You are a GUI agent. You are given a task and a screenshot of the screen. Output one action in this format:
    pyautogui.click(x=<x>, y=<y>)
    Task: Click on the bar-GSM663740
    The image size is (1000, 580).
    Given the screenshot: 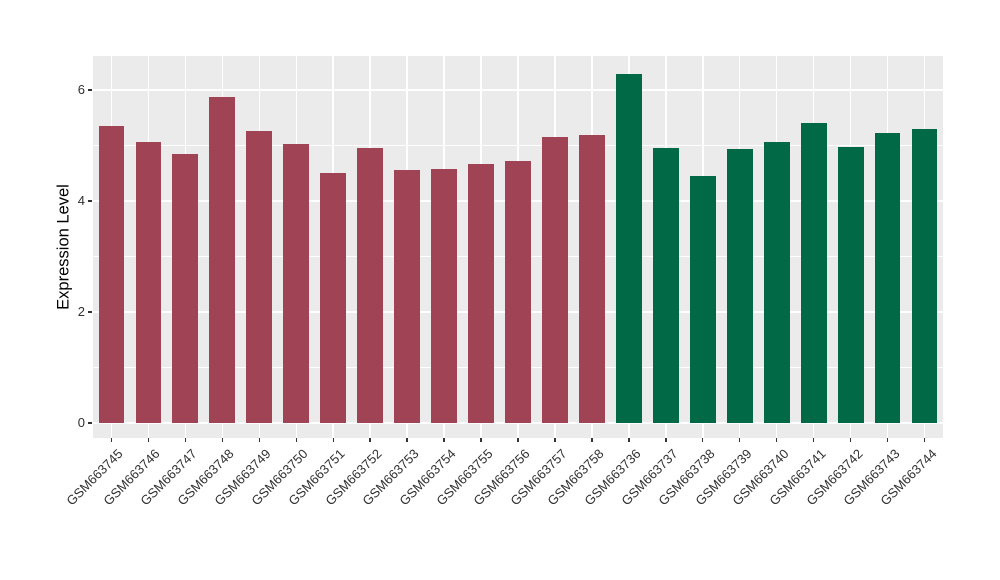 What is the action you would take?
    pyautogui.click(x=776, y=282)
    